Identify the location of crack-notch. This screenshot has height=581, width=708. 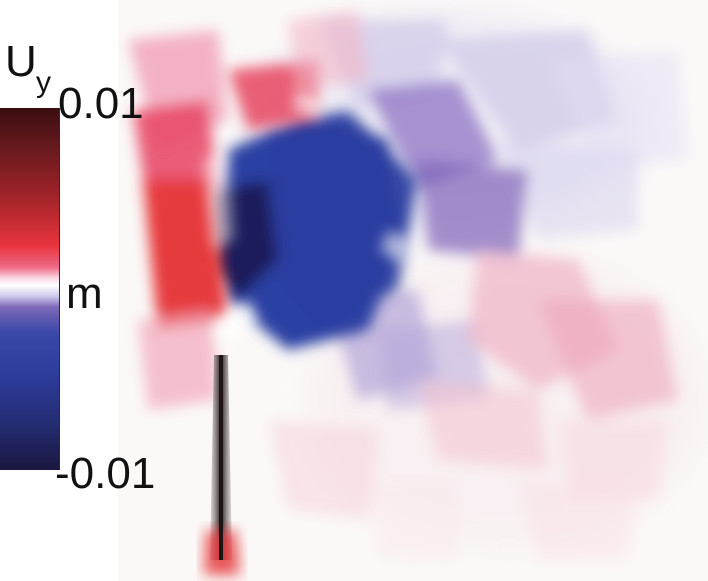
(222, 465).